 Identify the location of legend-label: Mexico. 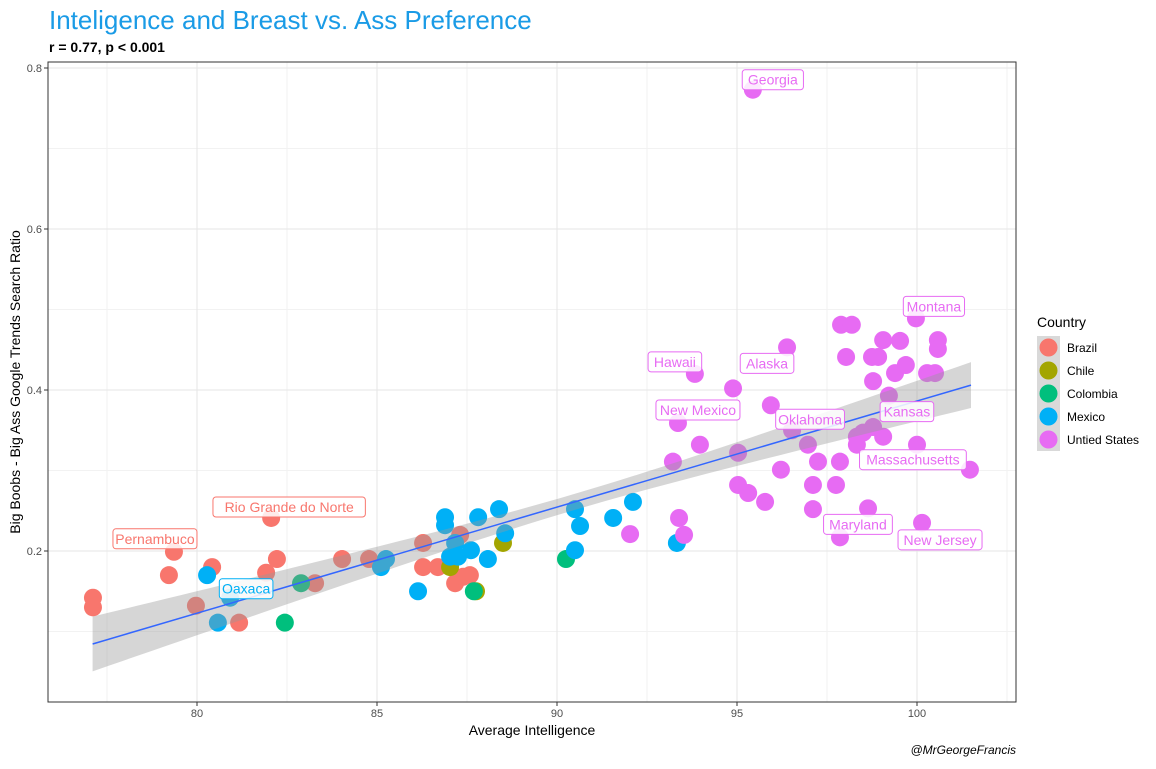
(1086, 417).